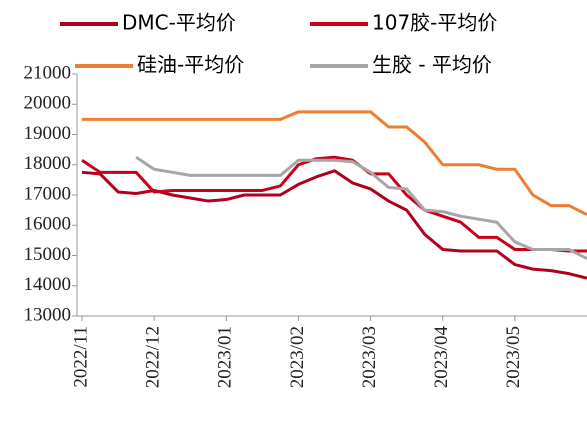 The height and width of the screenshot is (438, 587). What do you see at coordinates (48, 314) in the screenshot?
I see `y-tick-label: 13000` at bounding box center [48, 314].